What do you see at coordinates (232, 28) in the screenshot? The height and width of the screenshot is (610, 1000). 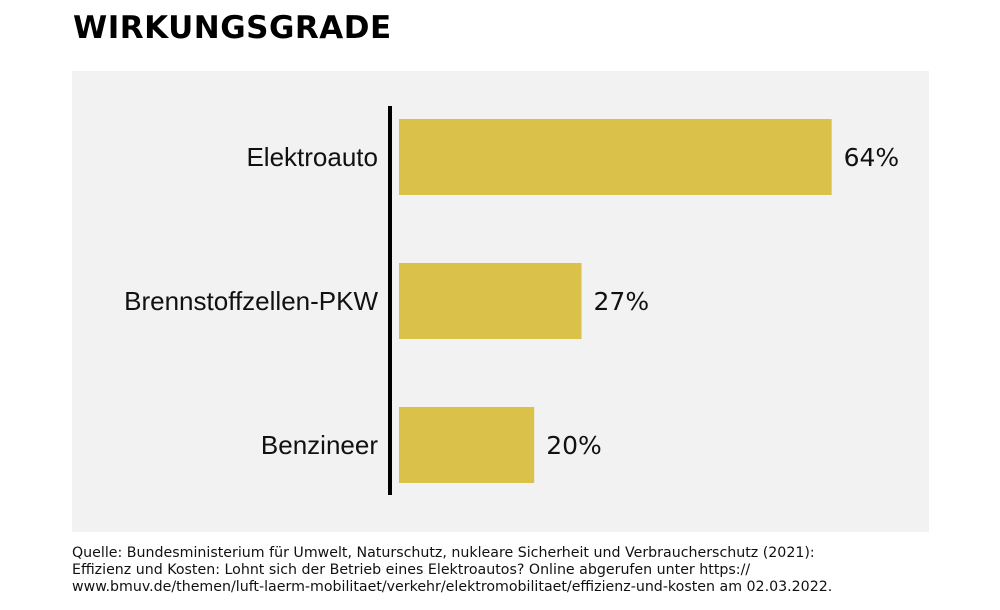 I see `page-title: WIRKUNGSGRADE` at bounding box center [232, 28].